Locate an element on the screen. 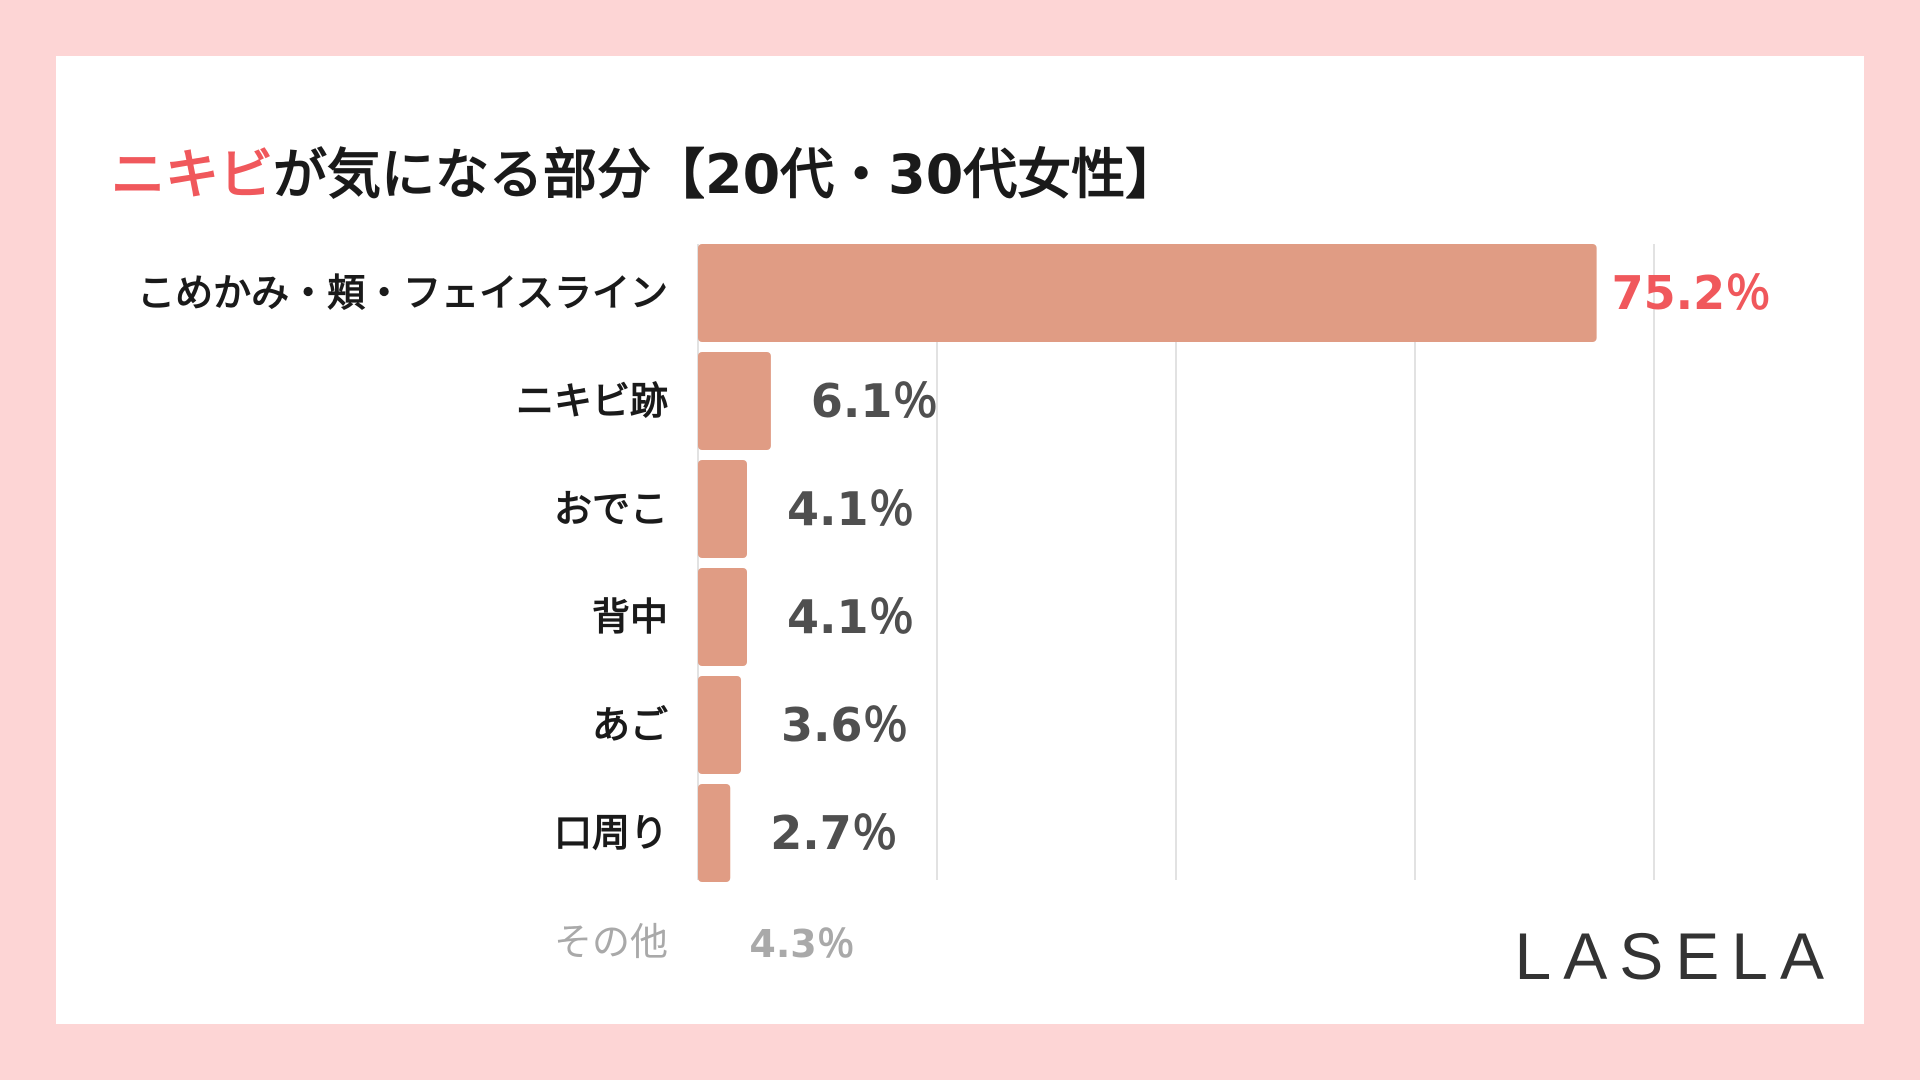 The image size is (1920, 1080). chart-title-rest: が気になる部分【20代・30代女性】 is located at coordinates (726, 174).